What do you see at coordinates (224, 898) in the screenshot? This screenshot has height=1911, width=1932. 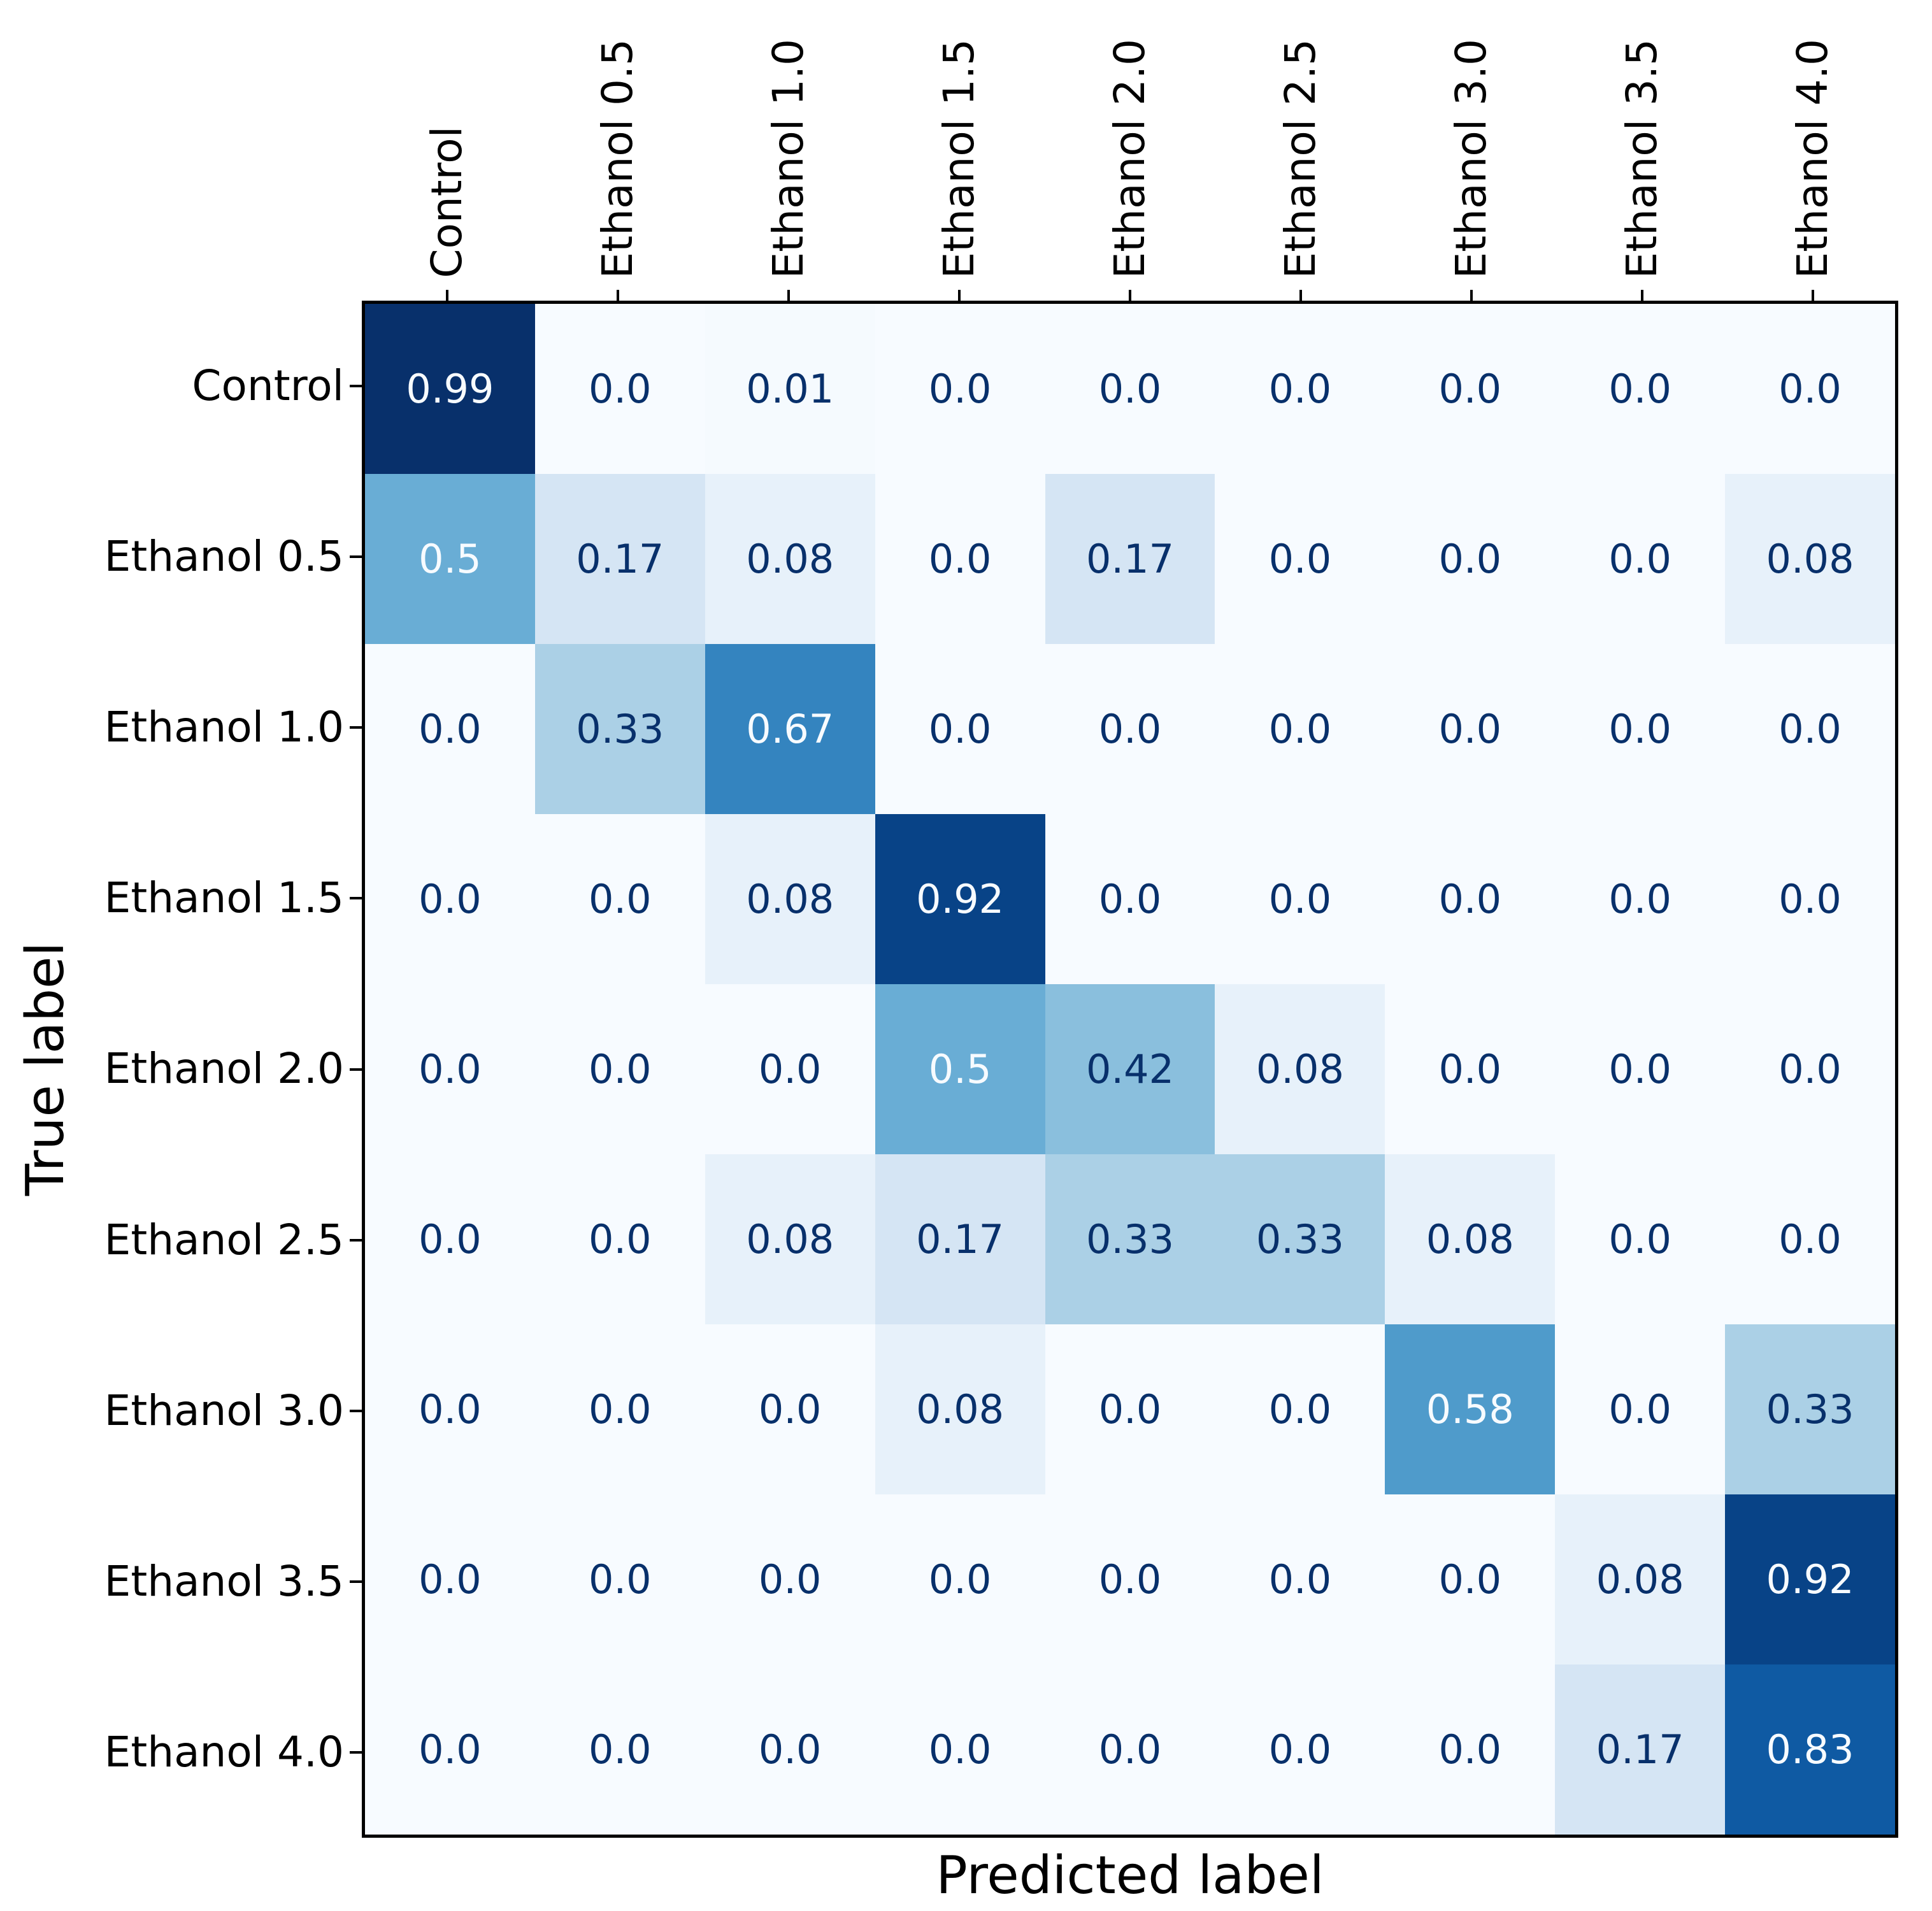 I see `y-tick-label: Ethanol 1.5` at bounding box center [224, 898].